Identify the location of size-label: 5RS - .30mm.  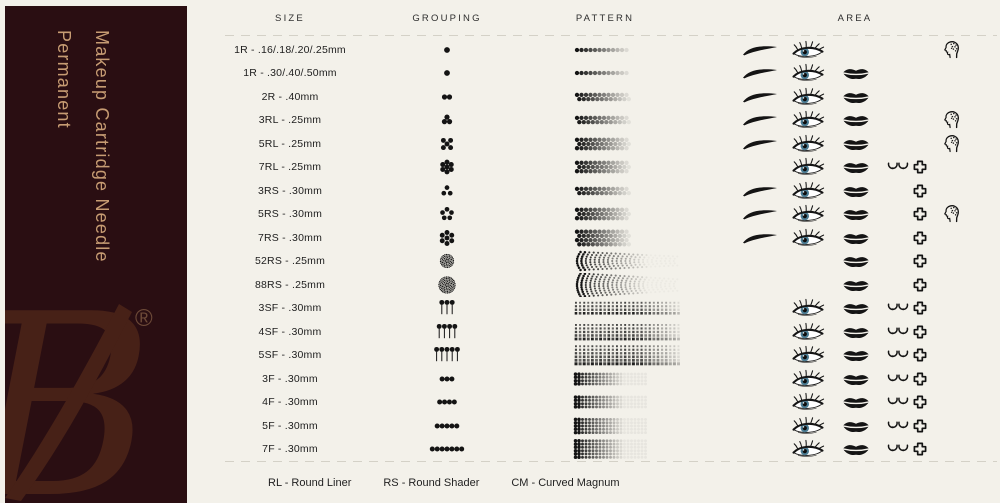
(290, 214).